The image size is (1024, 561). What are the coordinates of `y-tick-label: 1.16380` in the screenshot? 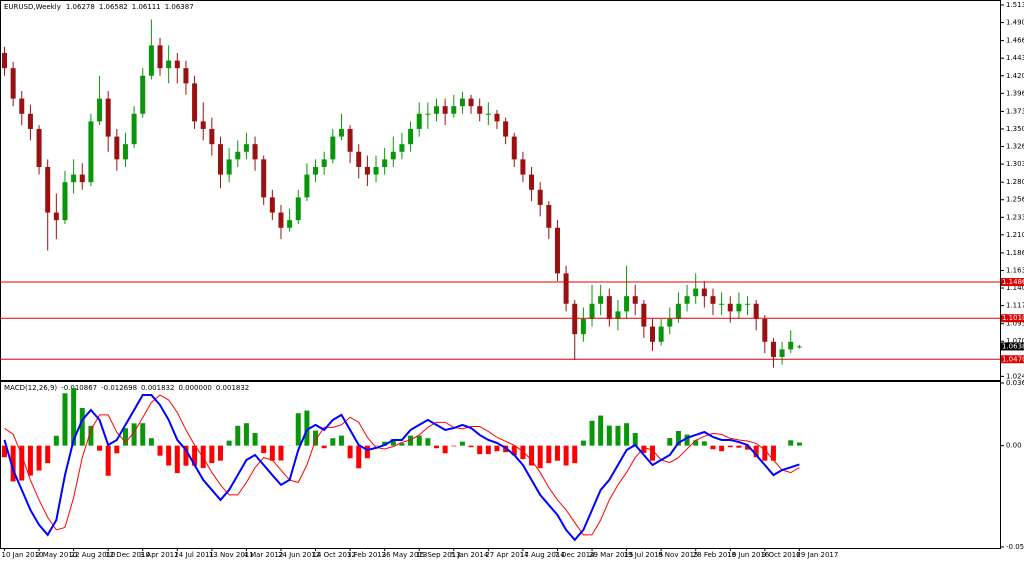 It's located at (1015, 270).